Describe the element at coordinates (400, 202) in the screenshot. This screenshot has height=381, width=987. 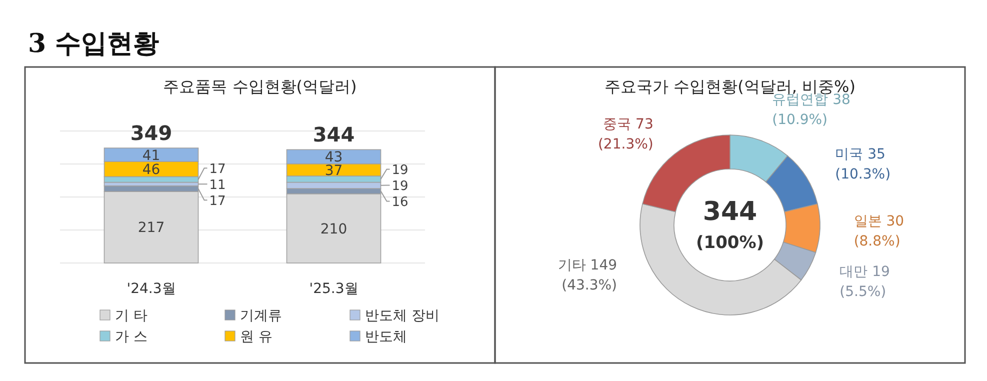
I see `data-label: 16` at that location.